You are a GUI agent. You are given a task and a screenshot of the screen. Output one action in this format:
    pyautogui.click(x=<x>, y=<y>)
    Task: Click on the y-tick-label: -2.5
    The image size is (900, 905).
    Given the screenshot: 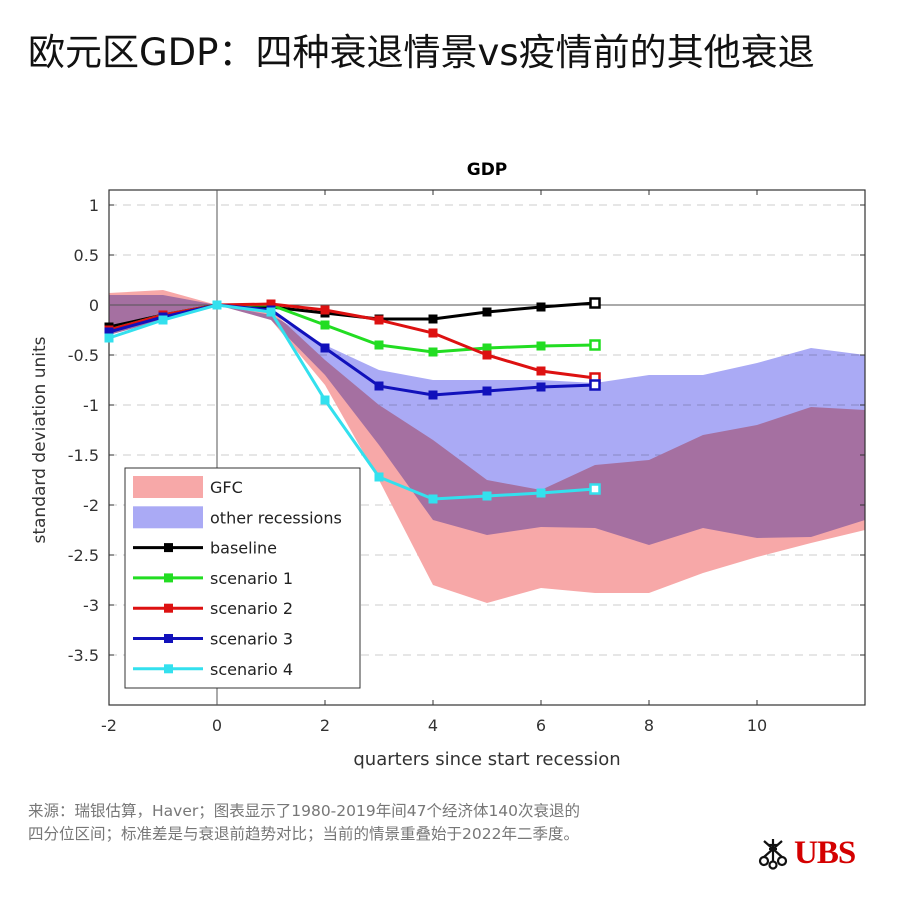 What is the action you would take?
    pyautogui.click(x=83, y=555)
    